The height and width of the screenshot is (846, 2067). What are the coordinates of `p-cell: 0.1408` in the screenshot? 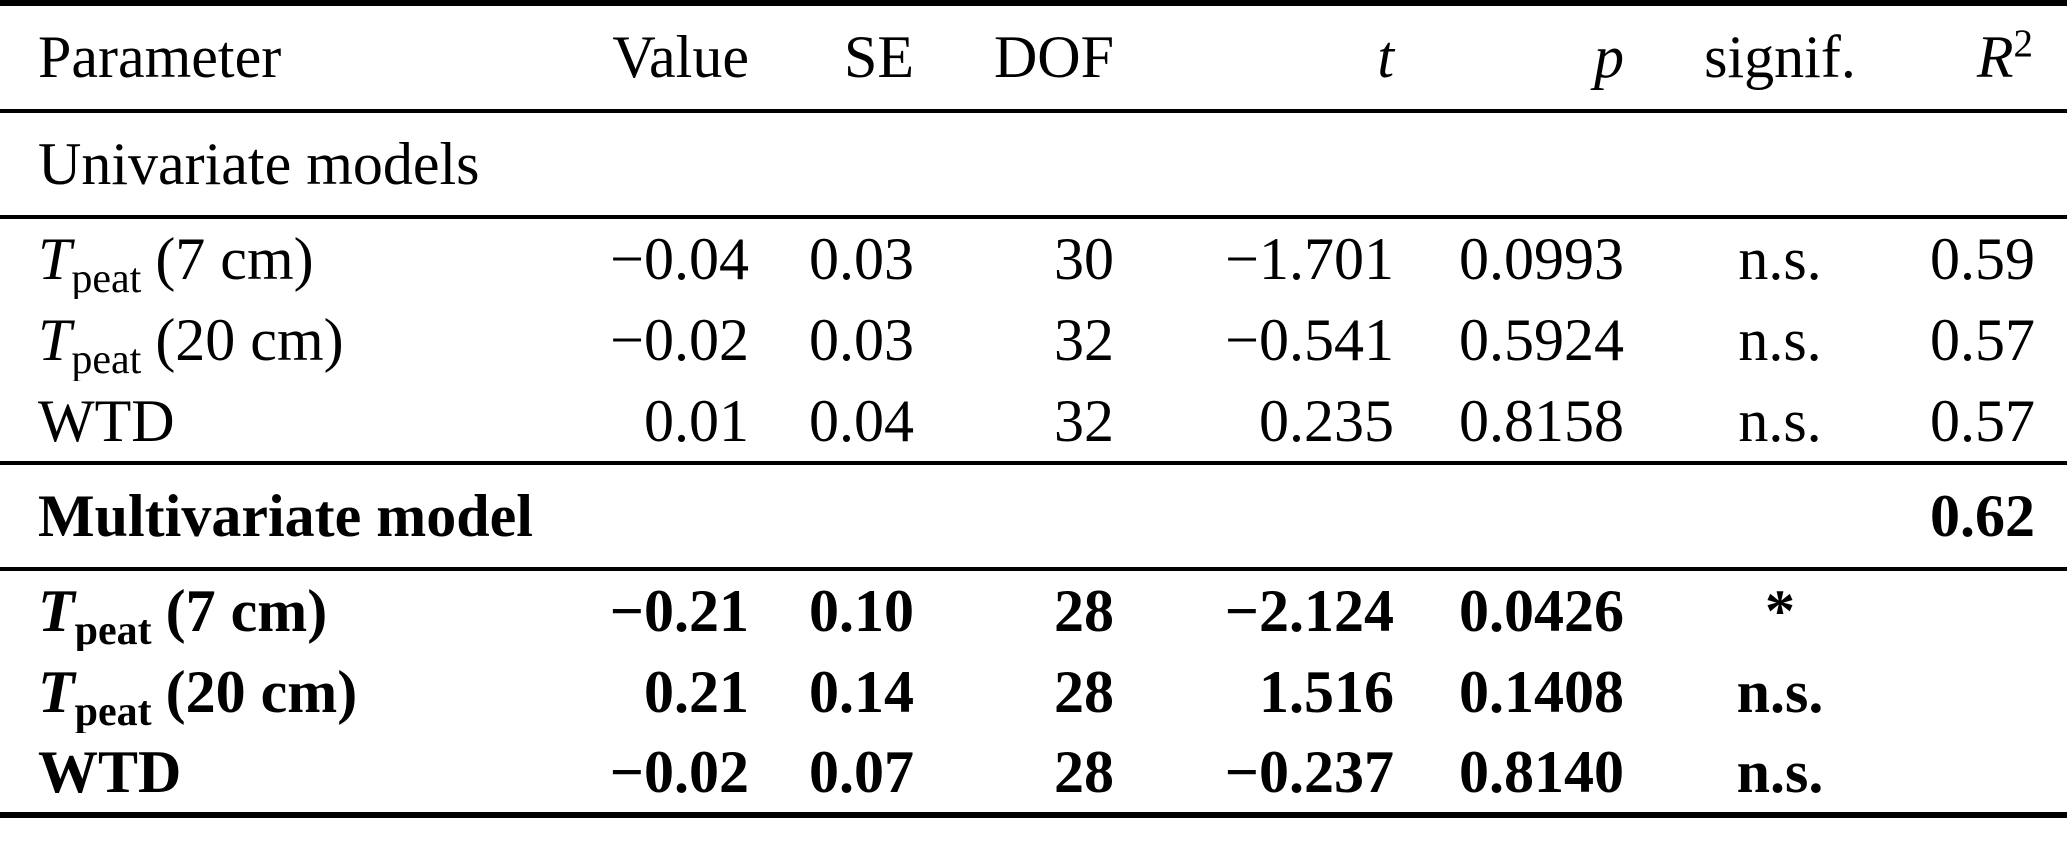 It's located at (1541, 691).